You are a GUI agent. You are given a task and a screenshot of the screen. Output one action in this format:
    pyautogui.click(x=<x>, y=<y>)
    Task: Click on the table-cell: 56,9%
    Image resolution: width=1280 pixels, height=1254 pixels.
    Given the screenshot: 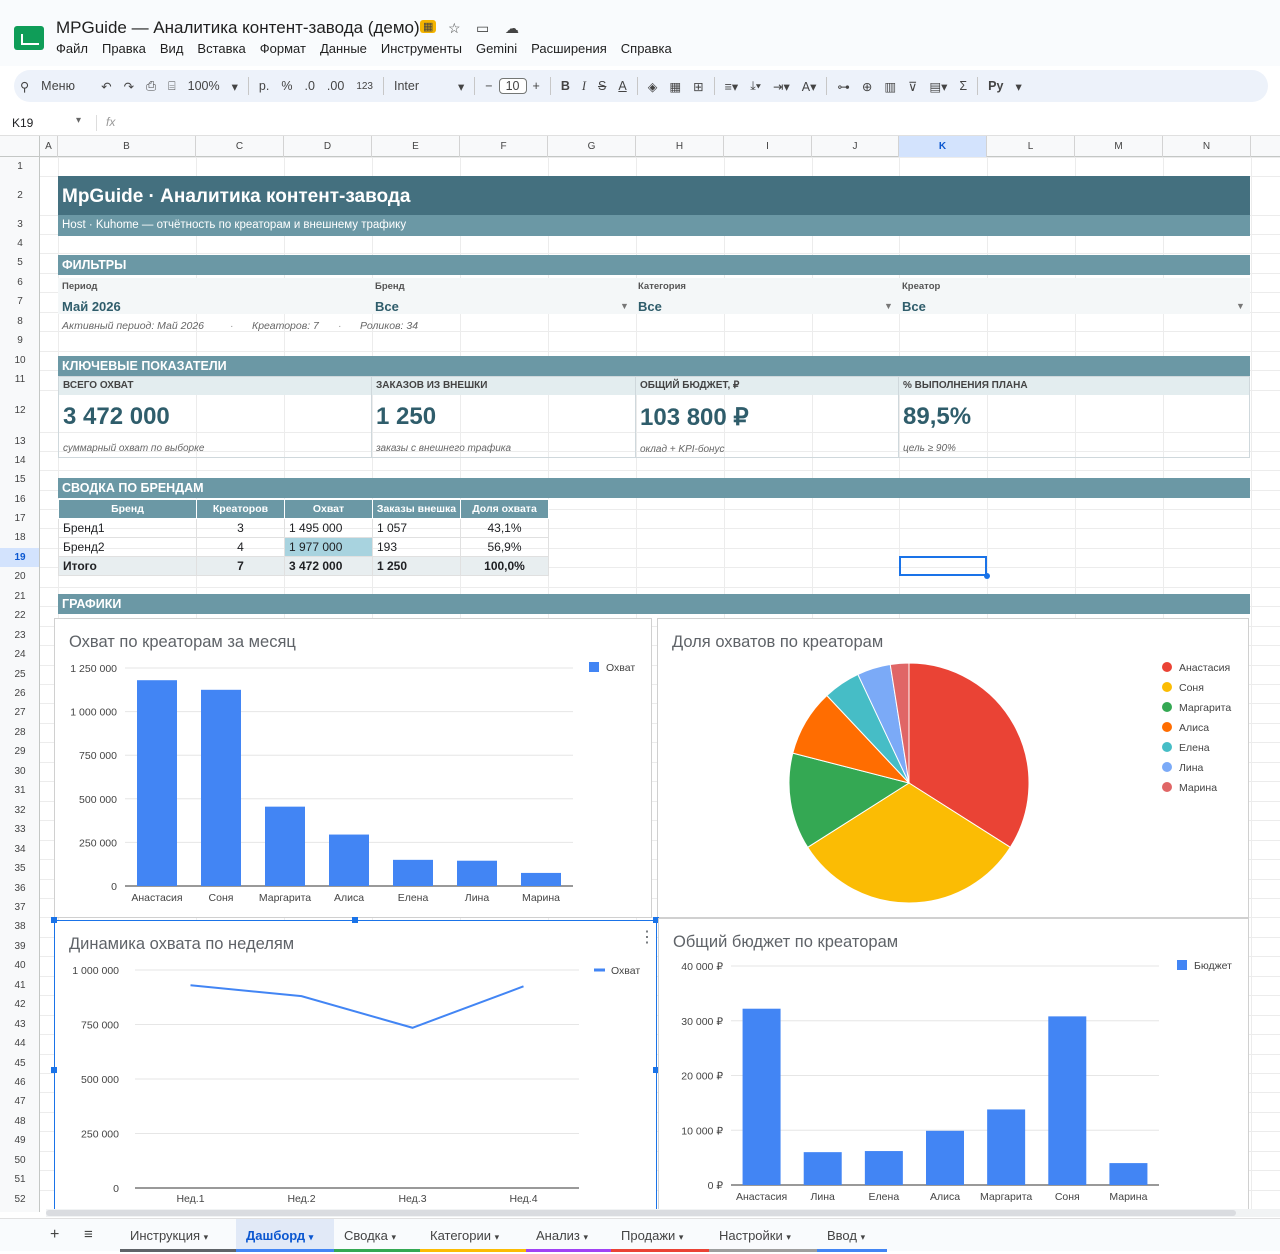 What is the action you would take?
    pyautogui.click(x=504, y=547)
    